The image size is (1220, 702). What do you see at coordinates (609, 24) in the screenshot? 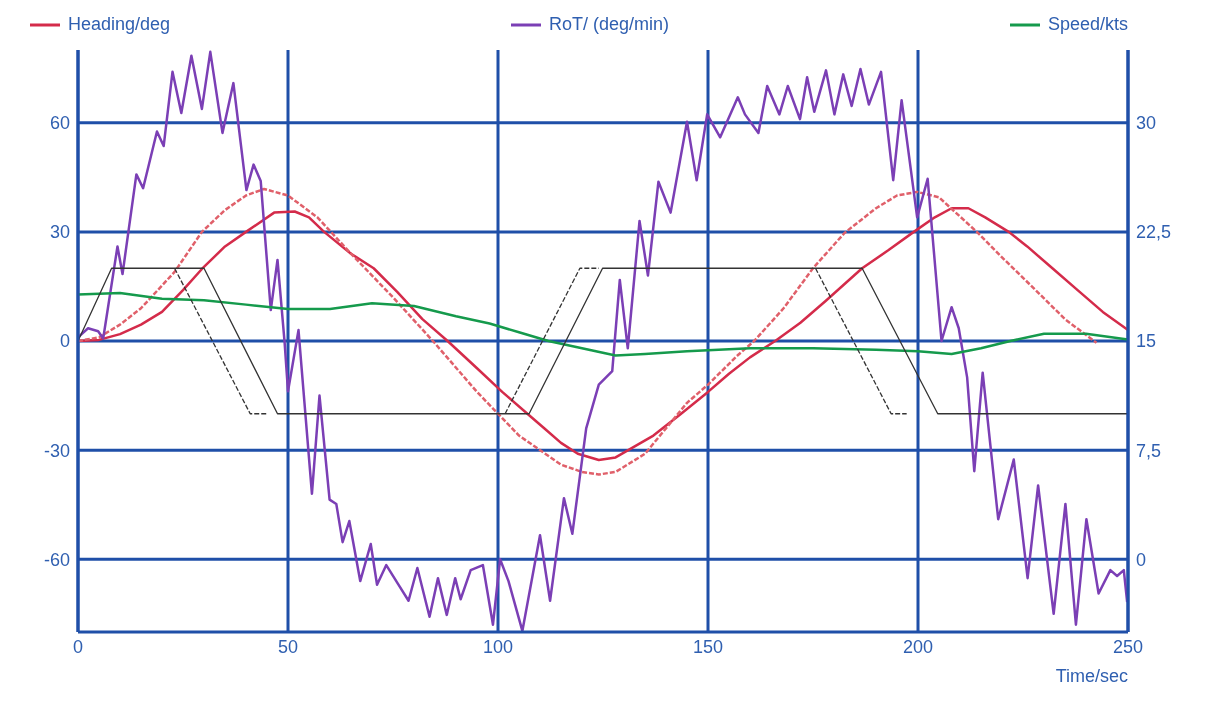
I see `legend-label: RoT/ (deg/min)` at bounding box center [609, 24].